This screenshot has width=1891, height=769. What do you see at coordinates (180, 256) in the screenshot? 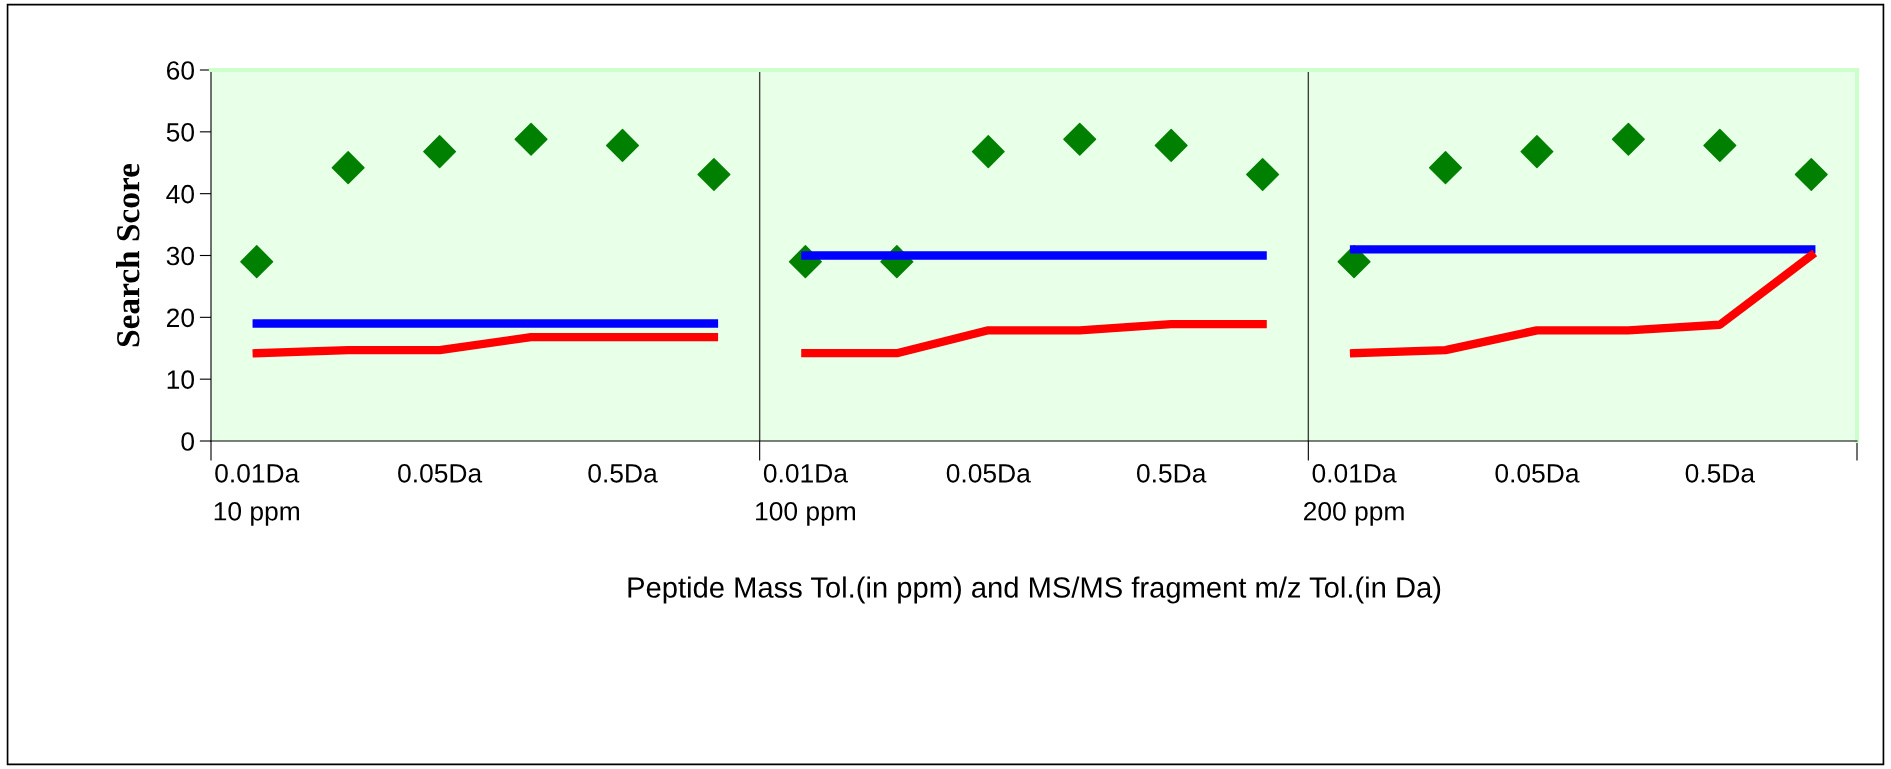
I see `y-tick-label: 30` at bounding box center [180, 256].